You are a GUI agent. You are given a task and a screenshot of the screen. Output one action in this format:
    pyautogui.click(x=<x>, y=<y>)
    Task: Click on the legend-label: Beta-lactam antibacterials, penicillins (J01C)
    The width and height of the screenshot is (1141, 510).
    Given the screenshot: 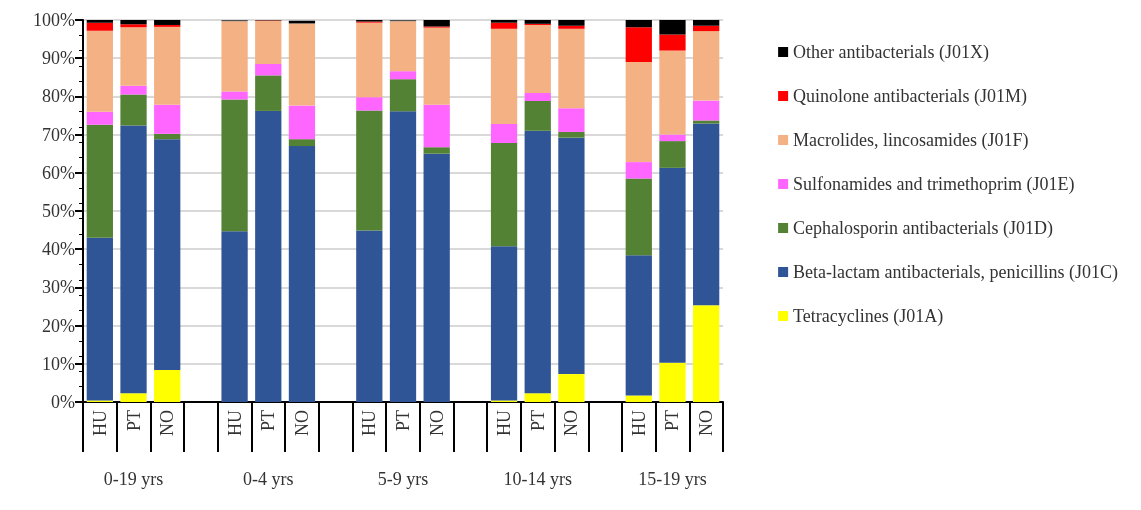 What is the action you would take?
    pyautogui.click(x=956, y=272)
    